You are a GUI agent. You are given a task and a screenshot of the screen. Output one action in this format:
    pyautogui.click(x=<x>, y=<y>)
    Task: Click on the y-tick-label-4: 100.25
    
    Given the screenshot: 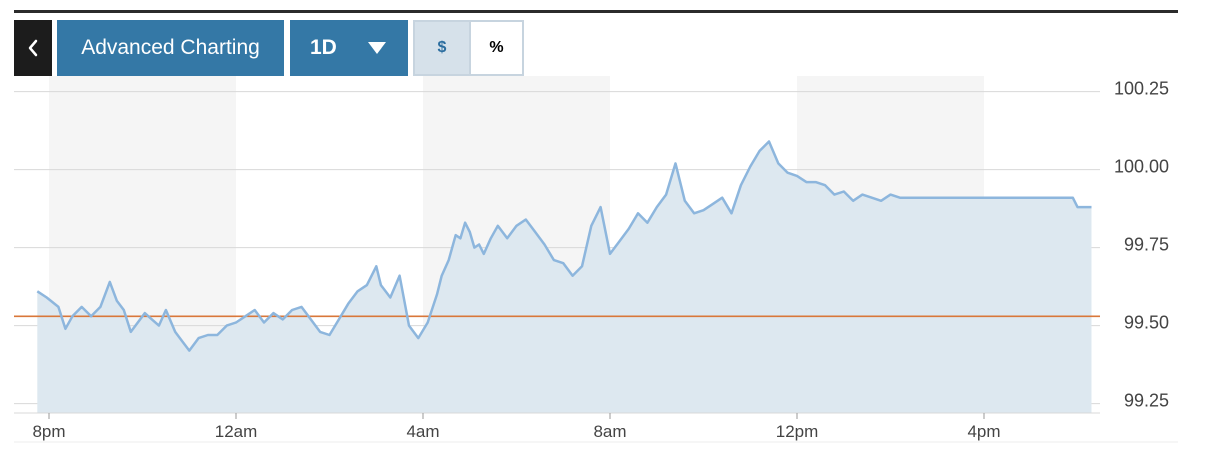 What is the action you would take?
    pyautogui.click(x=1141, y=89)
    